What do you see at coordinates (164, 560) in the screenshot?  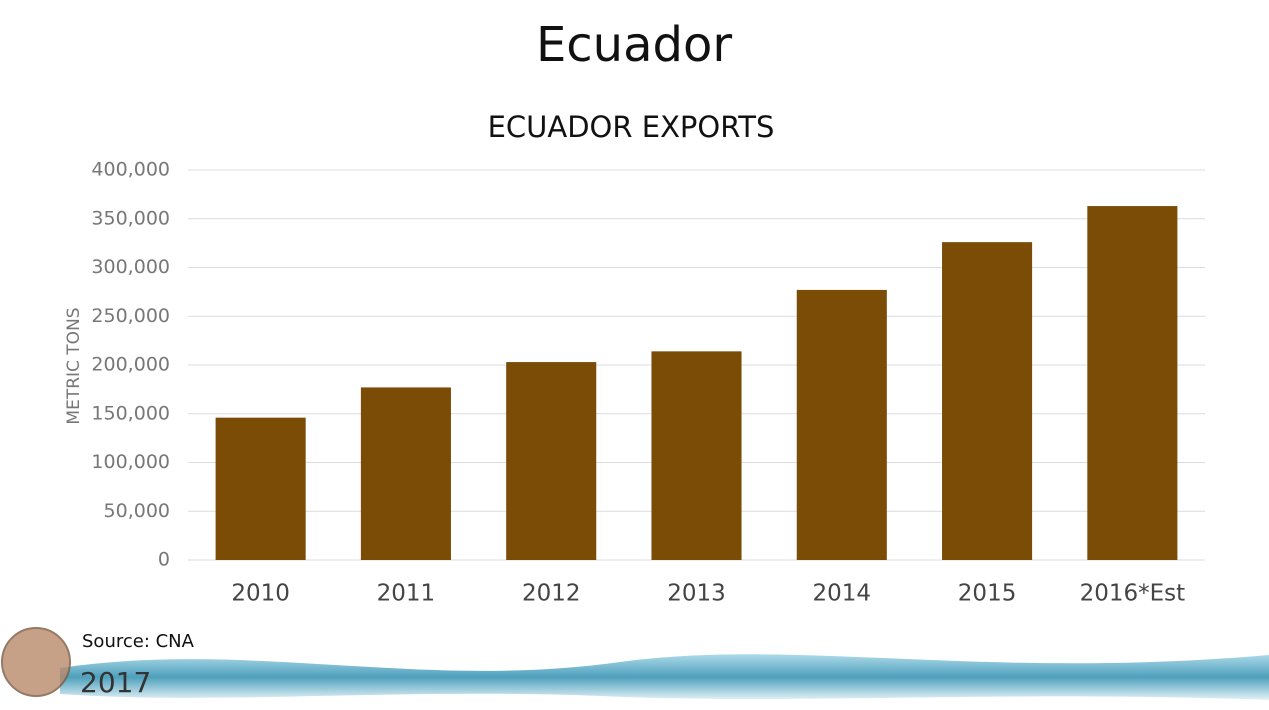 I see `y-tick-label: 0` at bounding box center [164, 560].